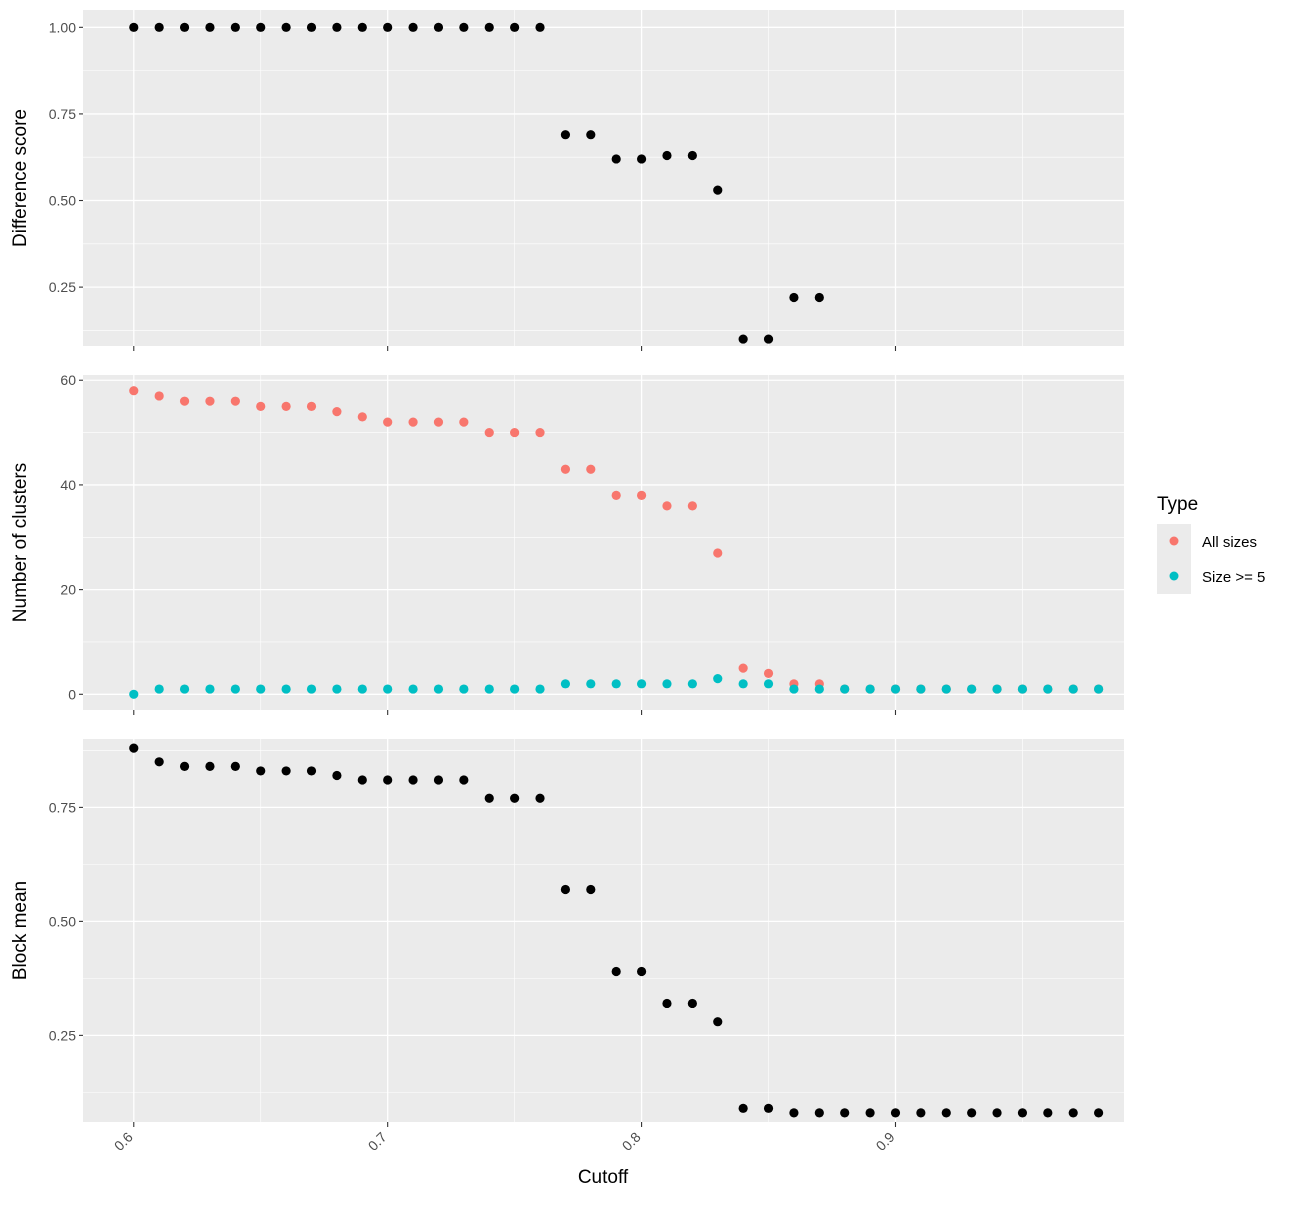 The width and height of the screenshot is (1300, 1205). Describe the element at coordinates (1233, 577) in the screenshot. I see `legend-label-size-5: Size >= 5` at that location.